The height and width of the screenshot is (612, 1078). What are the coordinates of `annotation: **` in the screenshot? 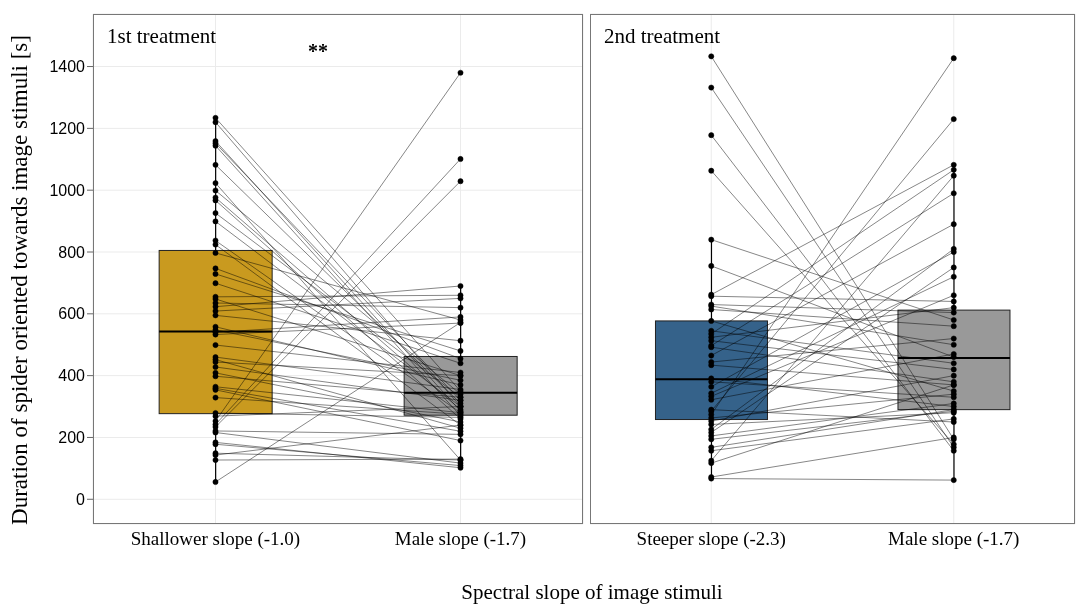 It's located at (318, 51).